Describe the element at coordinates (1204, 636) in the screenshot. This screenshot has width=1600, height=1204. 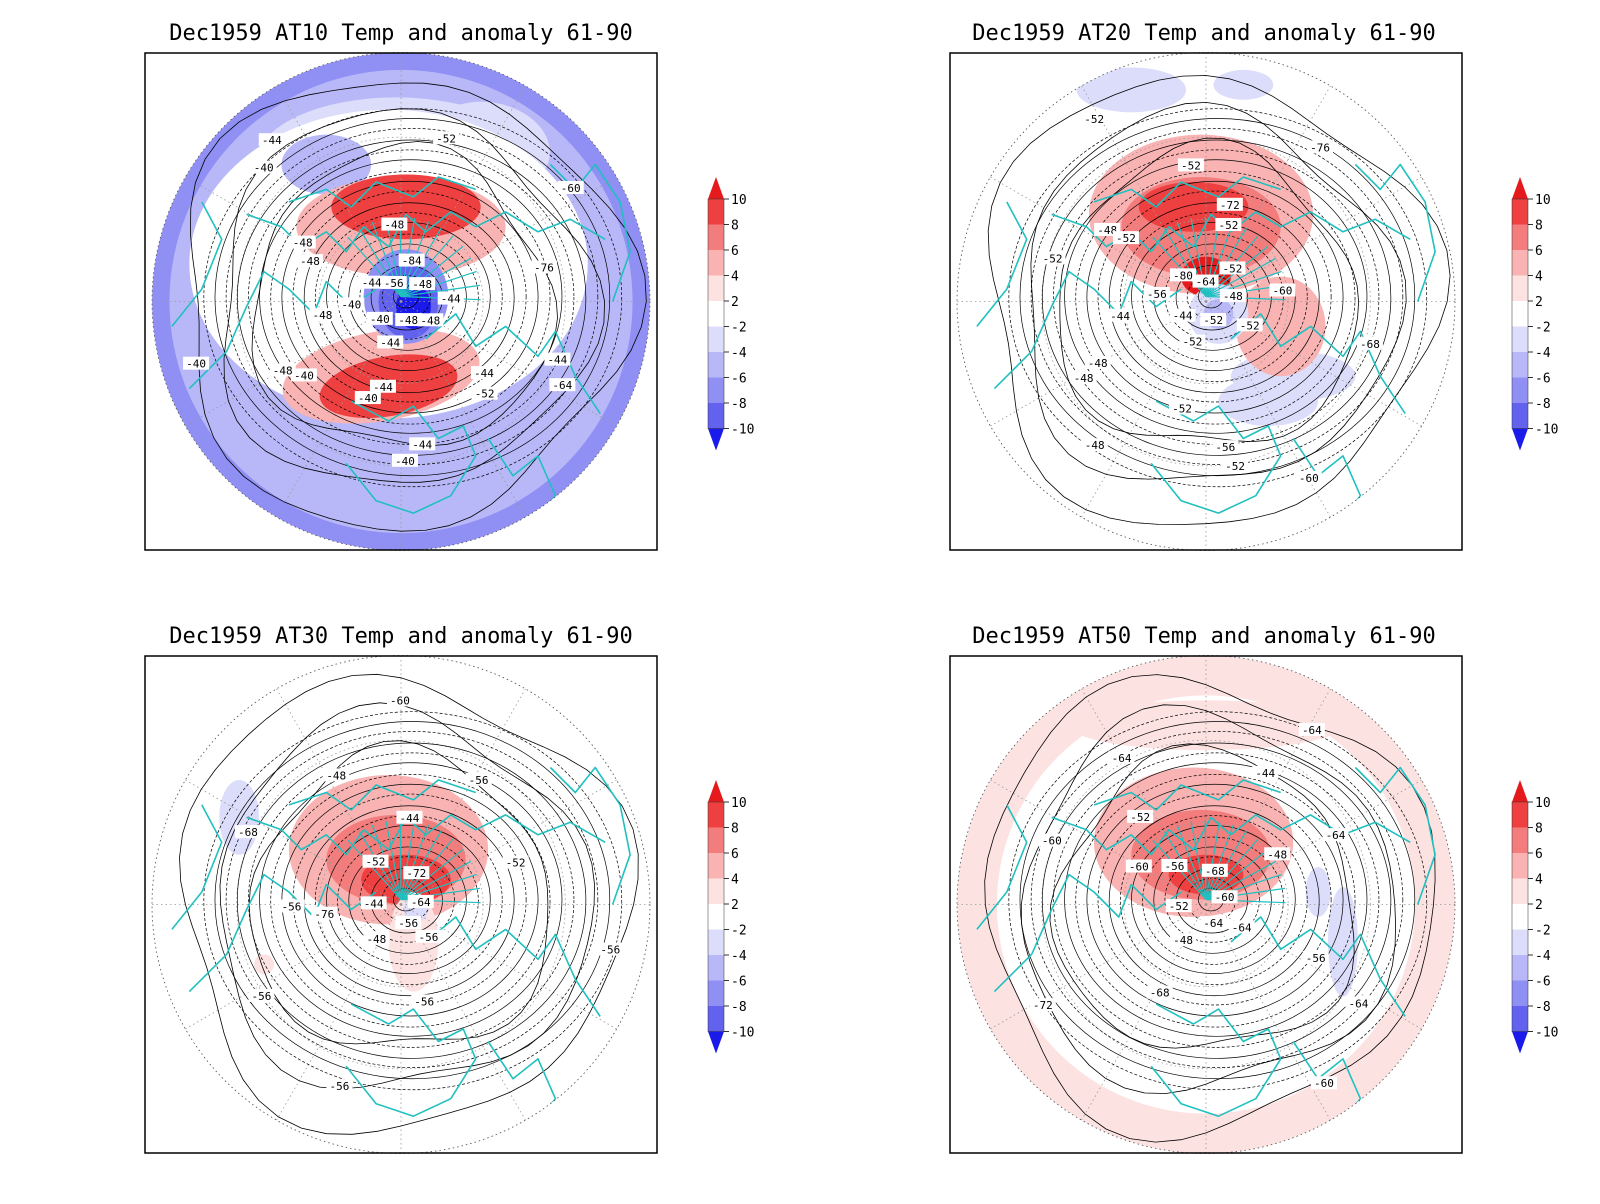
I see `panel-title: Dec1959 AT50 Temp and anomaly 61-90` at that location.